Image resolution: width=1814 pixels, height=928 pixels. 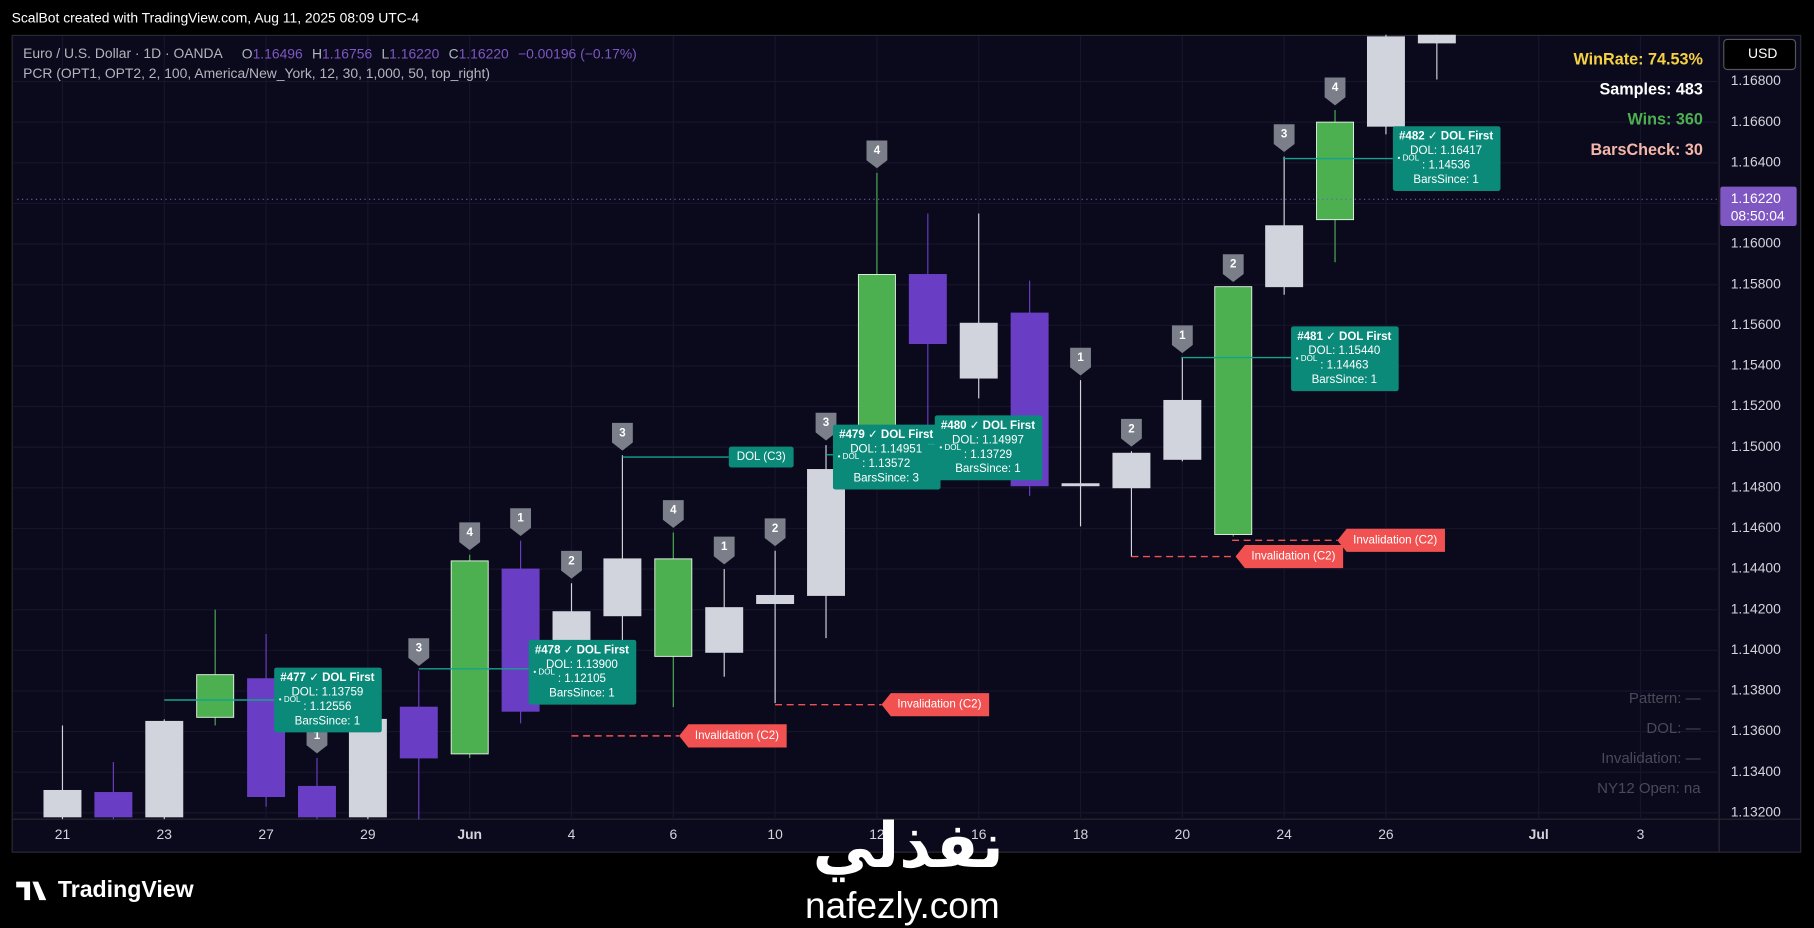 I want to click on y-tick-label: 1.13200, so click(x=1756, y=811).